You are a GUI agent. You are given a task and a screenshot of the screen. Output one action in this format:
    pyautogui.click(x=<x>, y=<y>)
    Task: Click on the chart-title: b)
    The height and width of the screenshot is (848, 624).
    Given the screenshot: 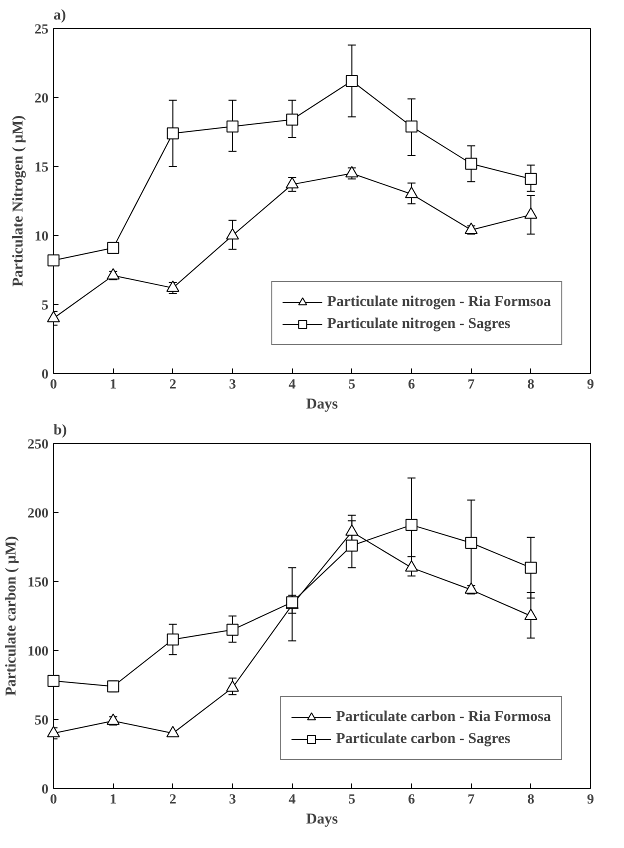 What is the action you would take?
    pyautogui.click(x=60, y=430)
    